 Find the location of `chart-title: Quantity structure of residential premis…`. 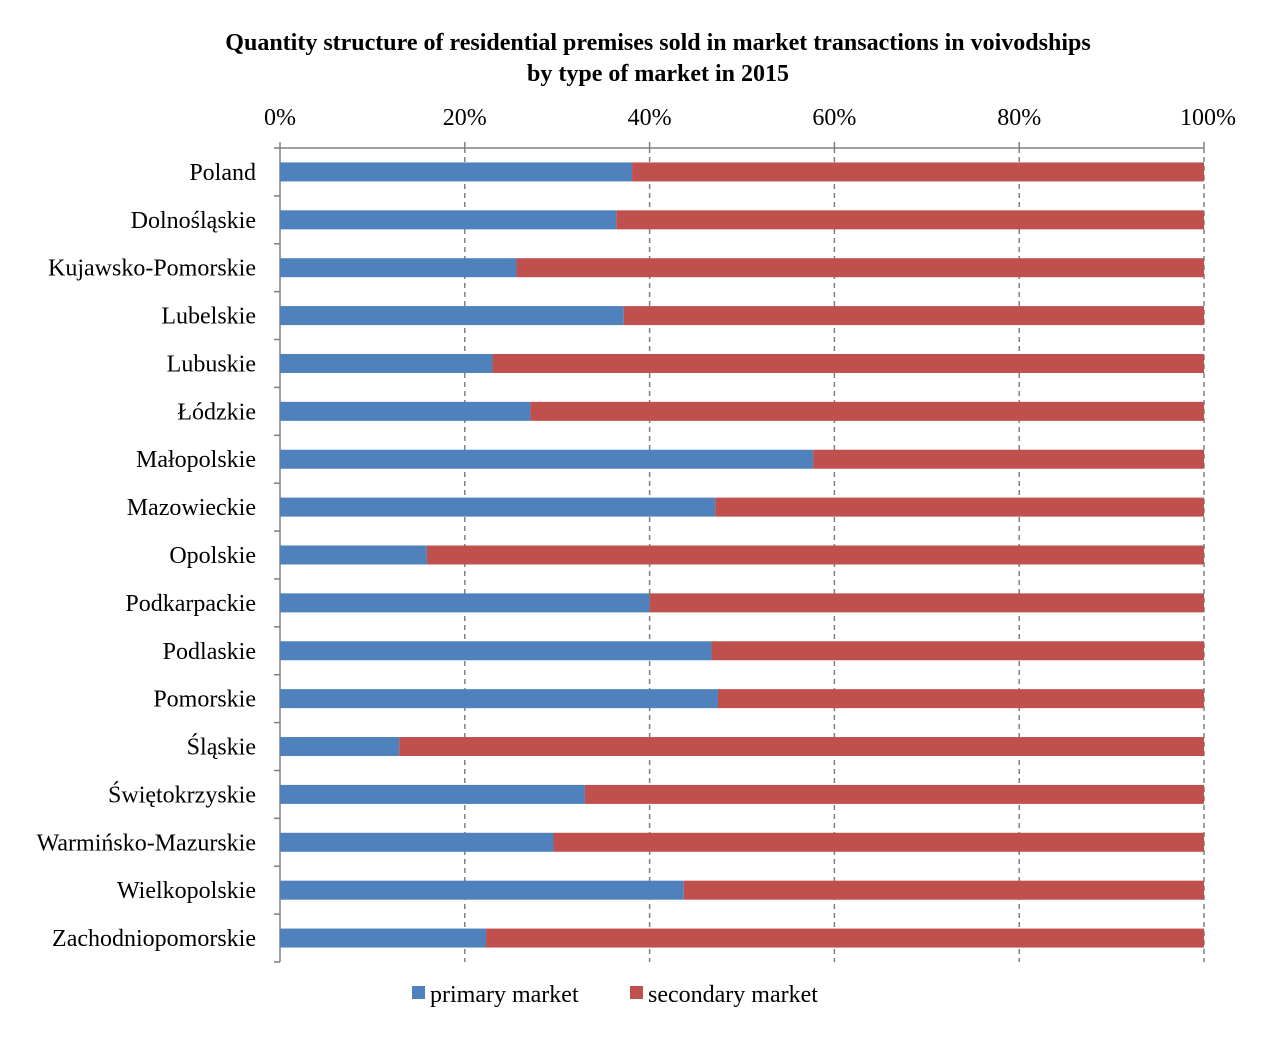

chart-title: Quantity structure of residential premis… is located at coordinates (657, 43).